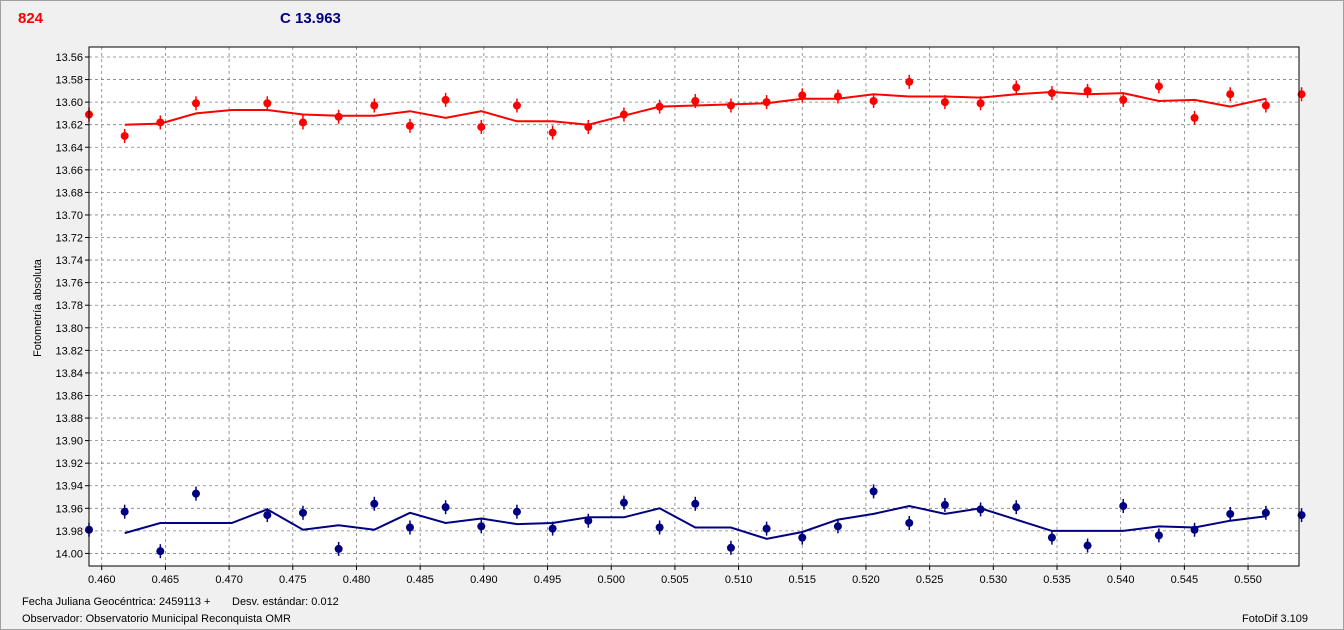 The image size is (1344, 630). What do you see at coordinates (69, 532) in the screenshot?
I see `y-tick-label: 13.98` at bounding box center [69, 532].